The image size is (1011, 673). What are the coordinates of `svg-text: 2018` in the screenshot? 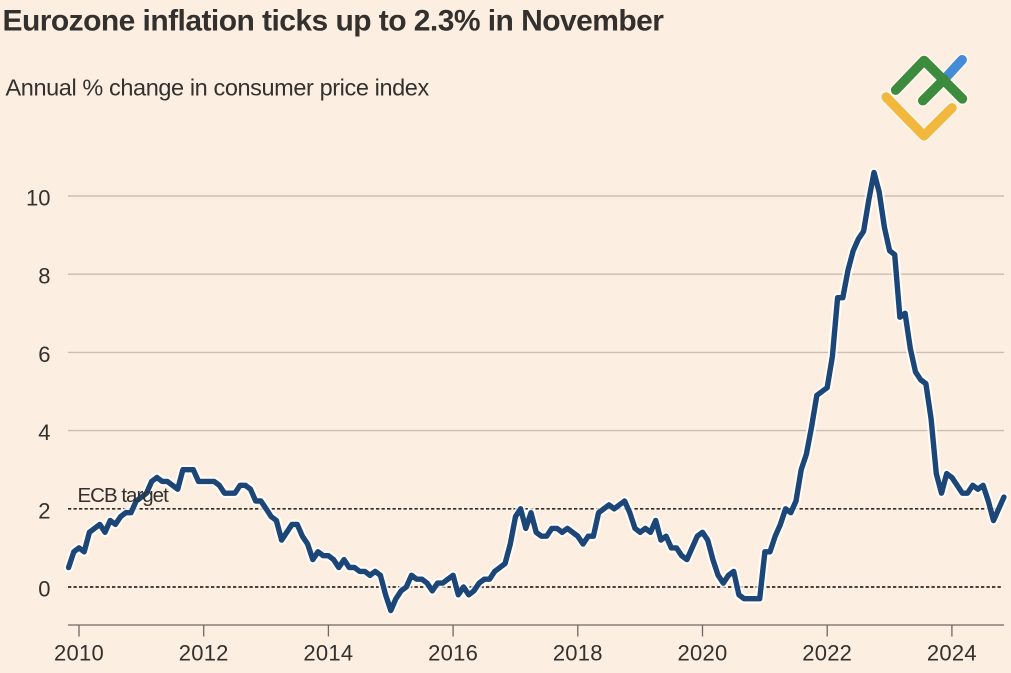 It's located at (578, 653).